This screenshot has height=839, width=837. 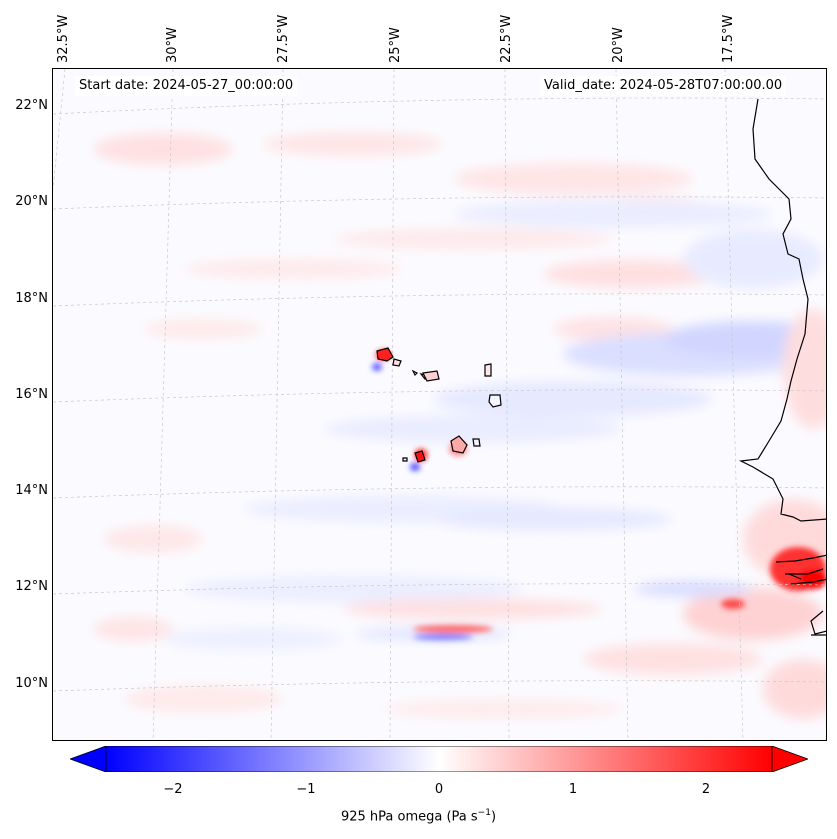 I want to click on colorbar-title: 925 hPa omega (Pa s−1), so click(x=418, y=816).